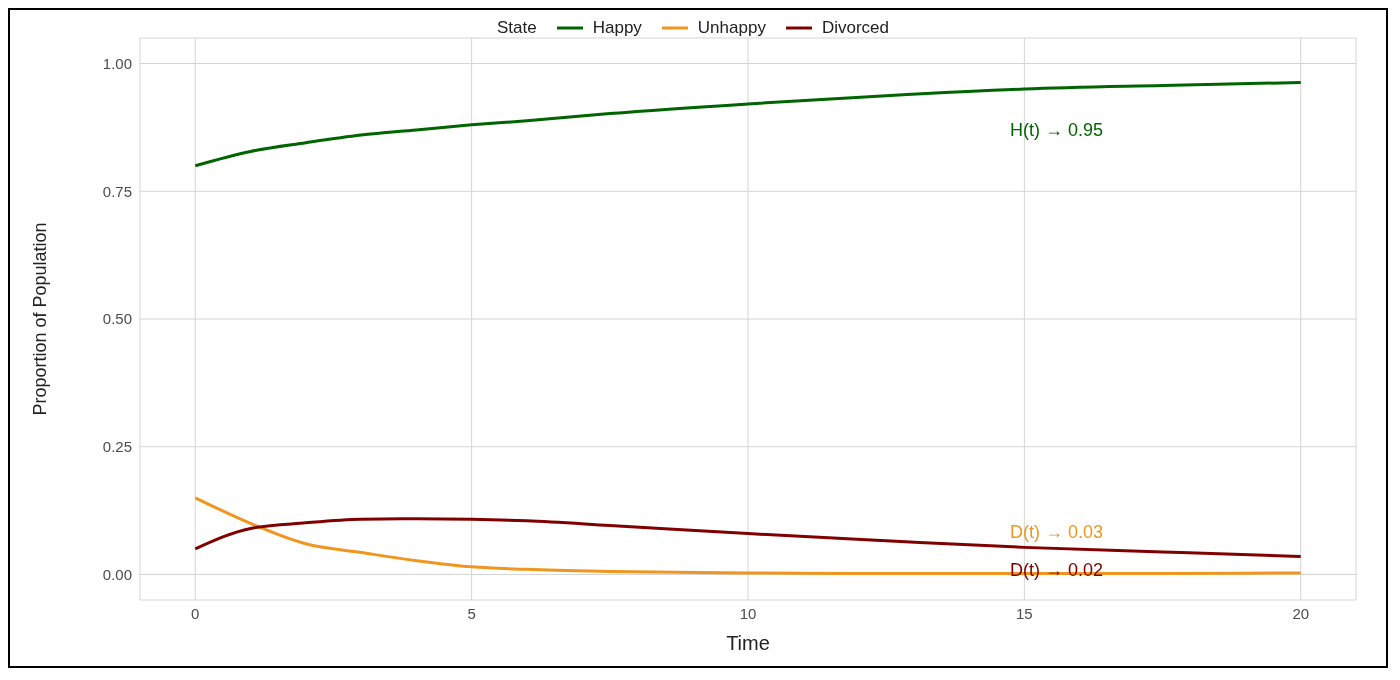 The image size is (1400, 680). Describe the element at coordinates (471, 613) in the screenshot. I see `x-tick-label: 5` at that location.